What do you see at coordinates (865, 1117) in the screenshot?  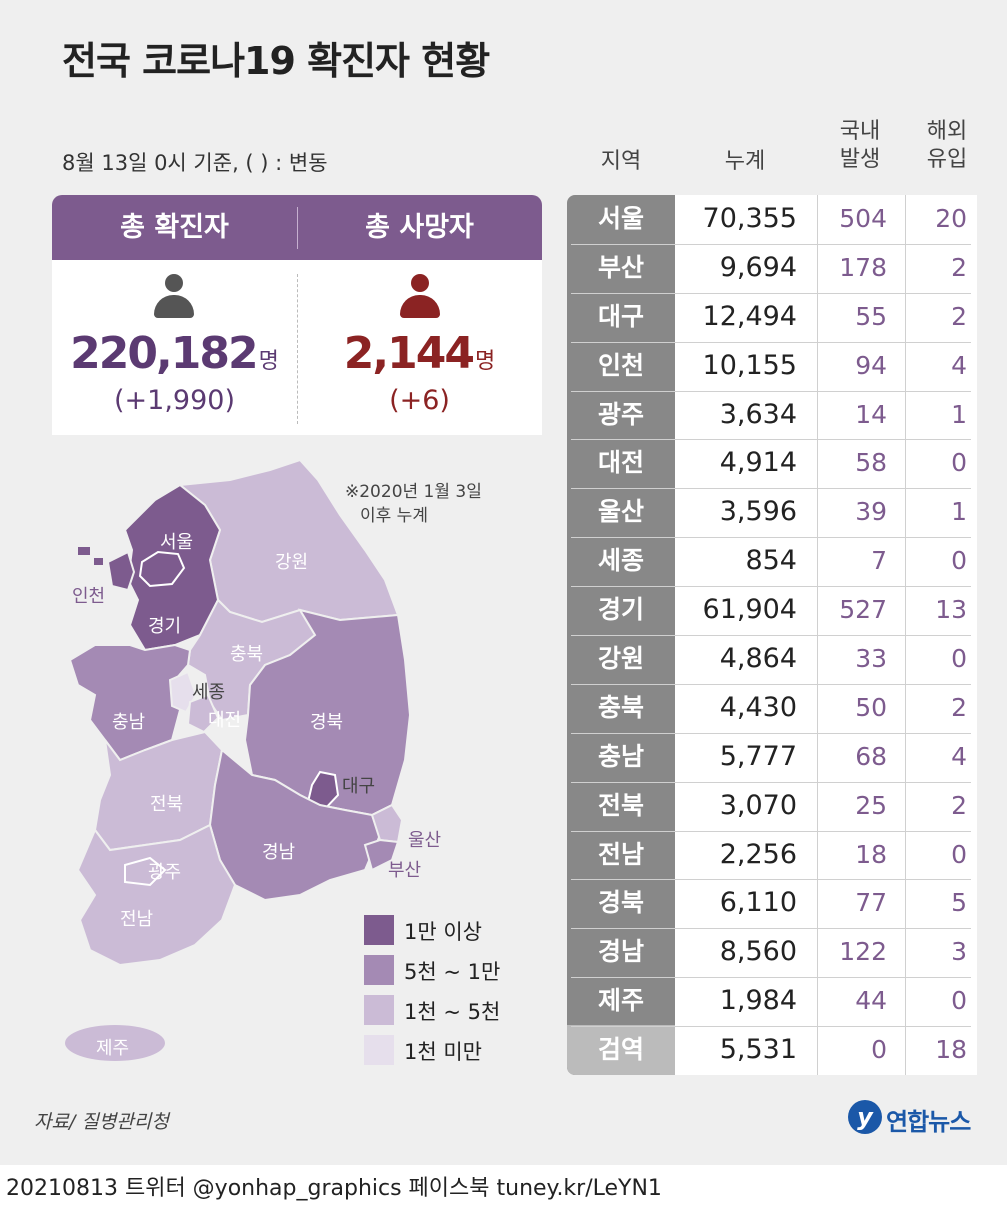 I see `yonhap-logo-icon: y` at bounding box center [865, 1117].